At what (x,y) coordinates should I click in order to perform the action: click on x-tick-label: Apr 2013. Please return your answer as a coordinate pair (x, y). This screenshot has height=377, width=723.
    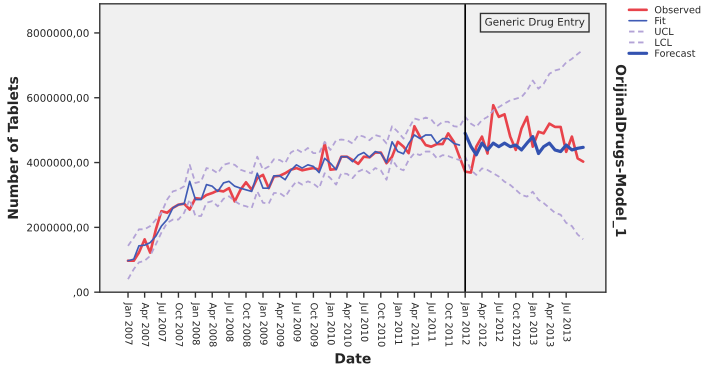
    Looking at the image, I should click on (549, 324).